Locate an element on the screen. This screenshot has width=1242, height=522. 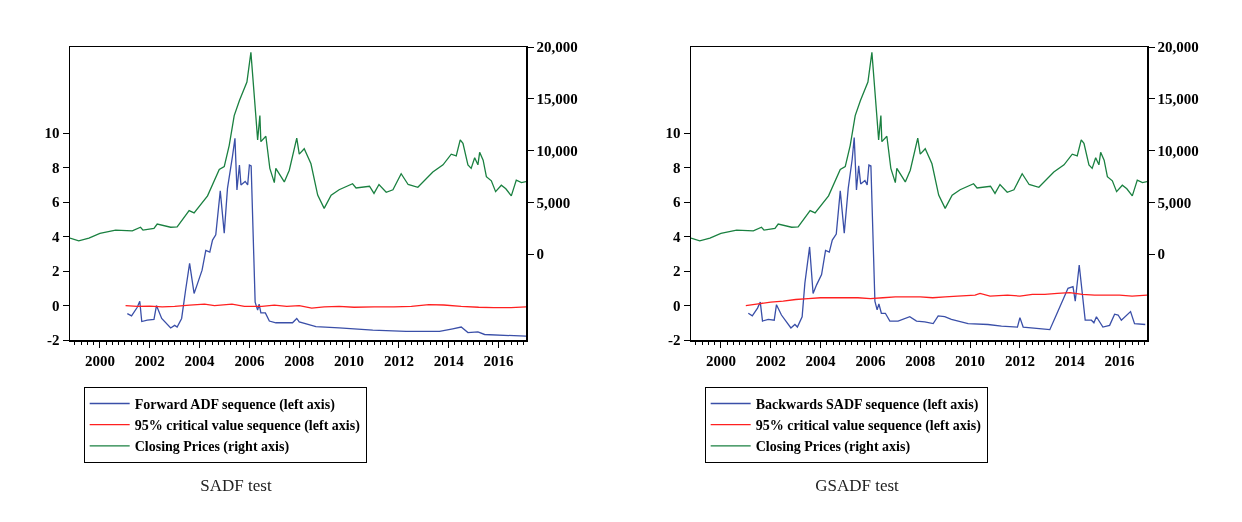
legend-label: Backwards SADF sequence (left axis) is located at coordinates (867, 404).